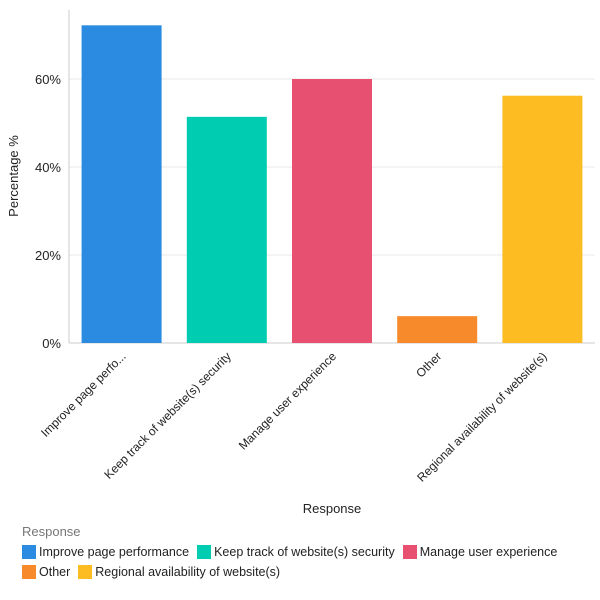 The image size is (600, 600). Describe the element at coordinates (55, 572) in the screenshot. I see `legend-label: Other` at that location.